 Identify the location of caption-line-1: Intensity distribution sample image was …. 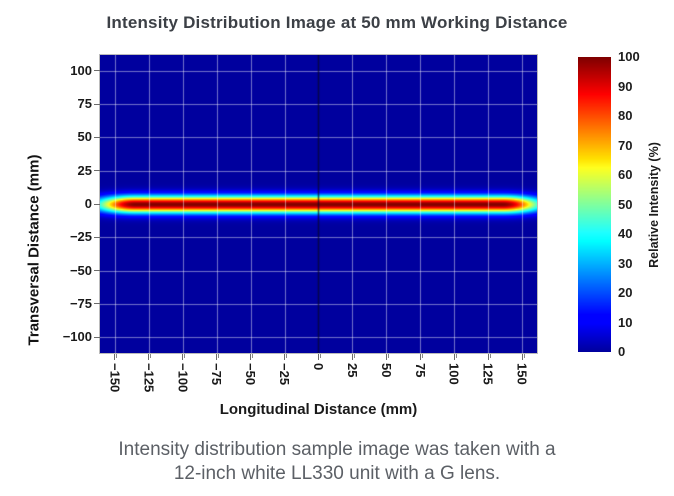
(337, 449).